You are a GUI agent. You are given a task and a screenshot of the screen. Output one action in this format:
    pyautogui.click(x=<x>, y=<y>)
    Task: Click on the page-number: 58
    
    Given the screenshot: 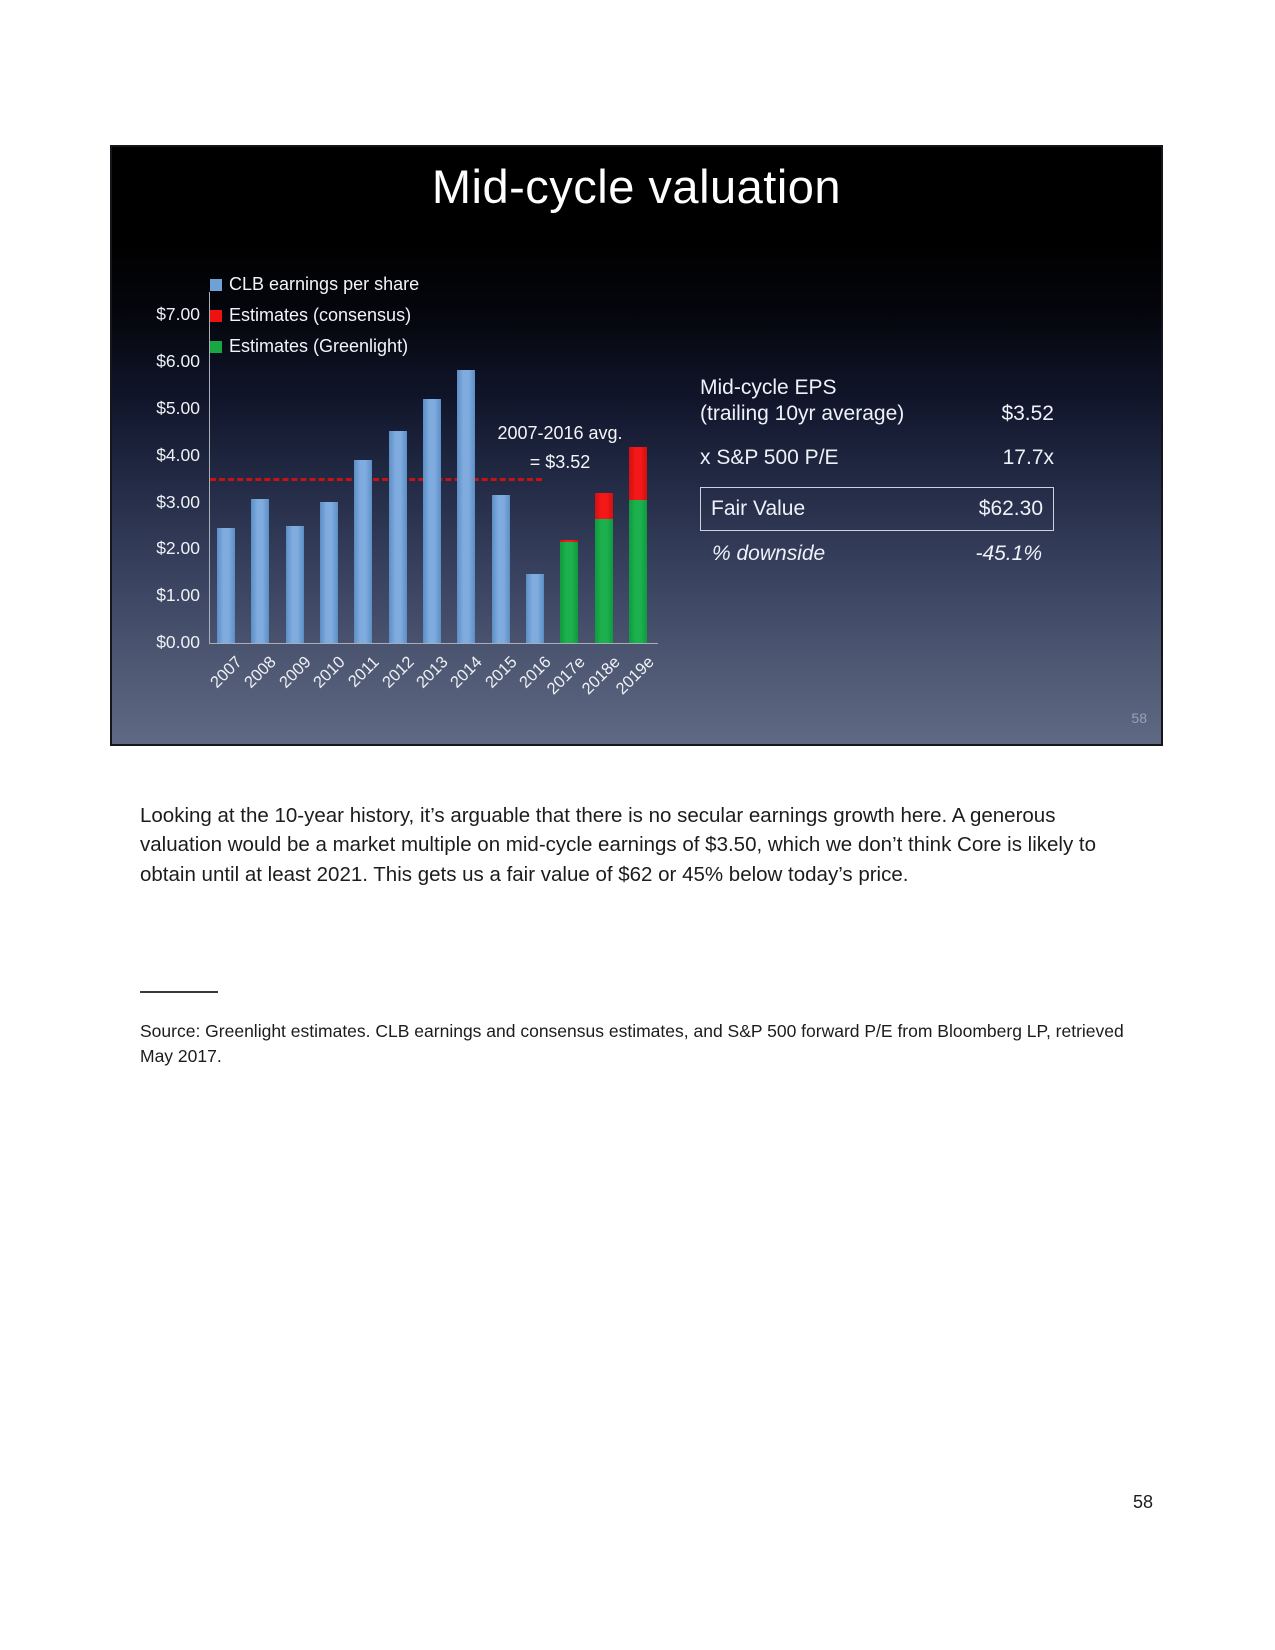 What is the action you would take?
    pyautogui.click(x=1143, y=1502)
    